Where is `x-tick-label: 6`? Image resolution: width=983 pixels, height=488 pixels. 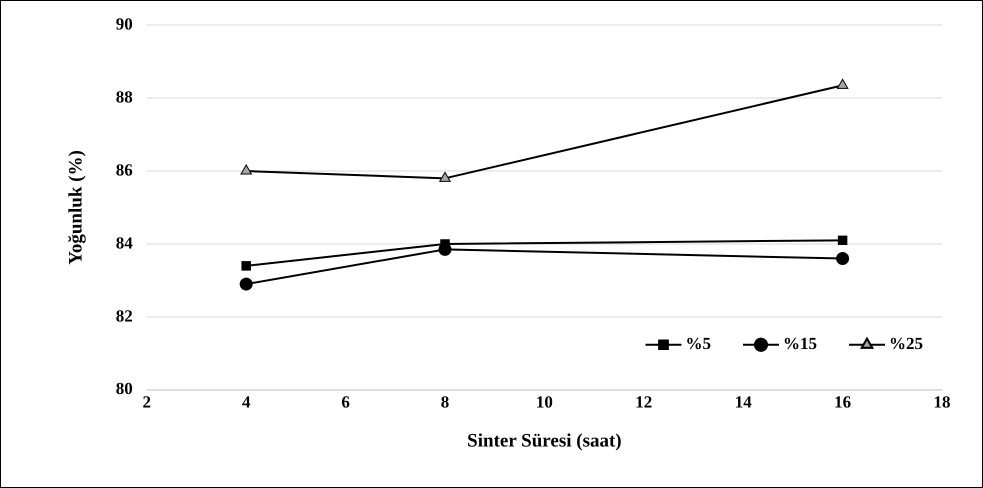
x-tick-label: 6 is located at coordinates (345, 402).